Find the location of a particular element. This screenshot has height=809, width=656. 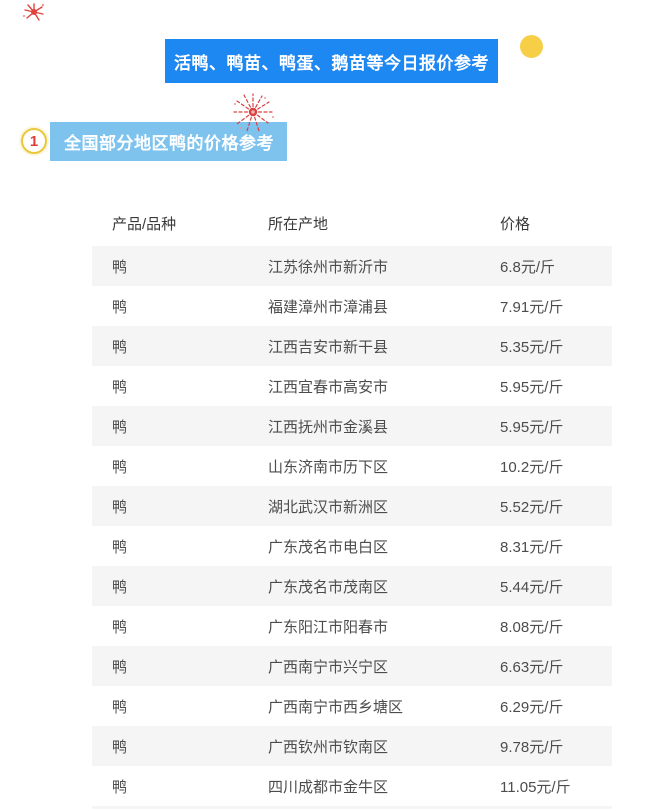

page-title: 活鸭、鸭苗、鸭蛋、鹅苗等今日报价参考 is located at coordinates (331, 63).